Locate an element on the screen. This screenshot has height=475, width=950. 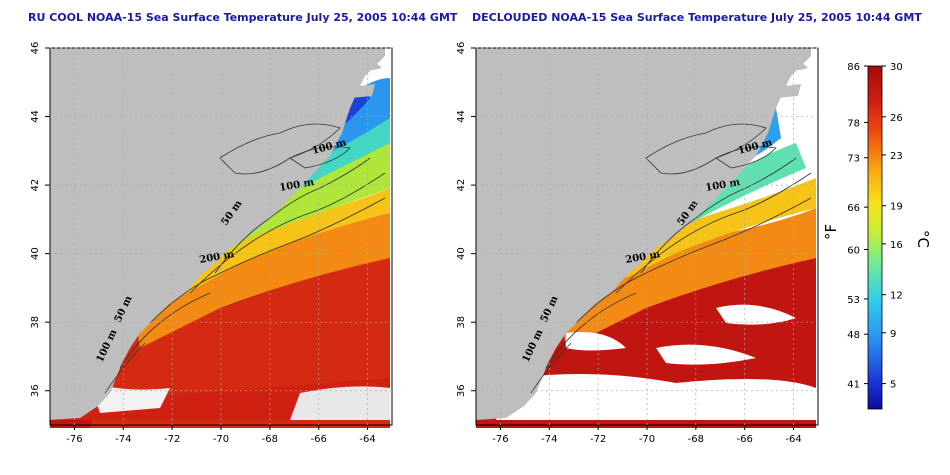
fahrenheit-tick-label: 41 is located at coordinates (853, 385).